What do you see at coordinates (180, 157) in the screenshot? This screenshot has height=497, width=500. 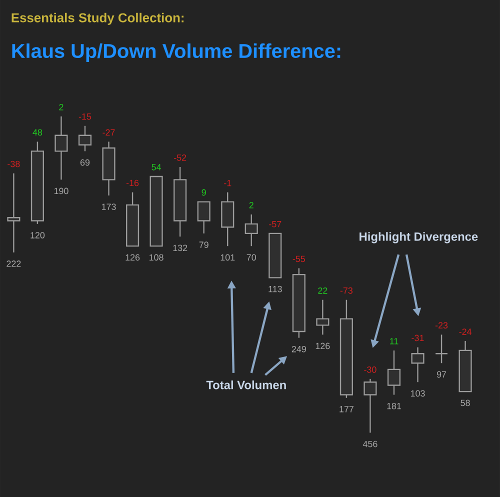 I see `text: -52` at bounding box center [180, 157].